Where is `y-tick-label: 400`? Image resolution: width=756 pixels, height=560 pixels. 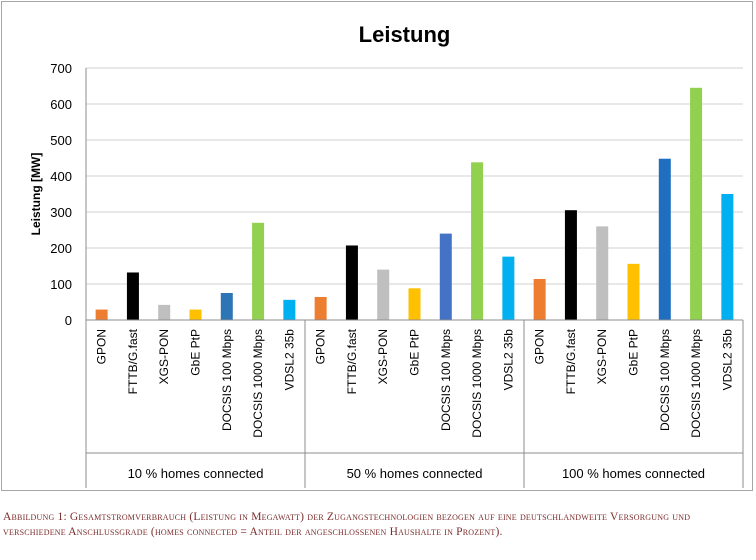 y-tick-label: 400 is located at coordinates (61, 176).